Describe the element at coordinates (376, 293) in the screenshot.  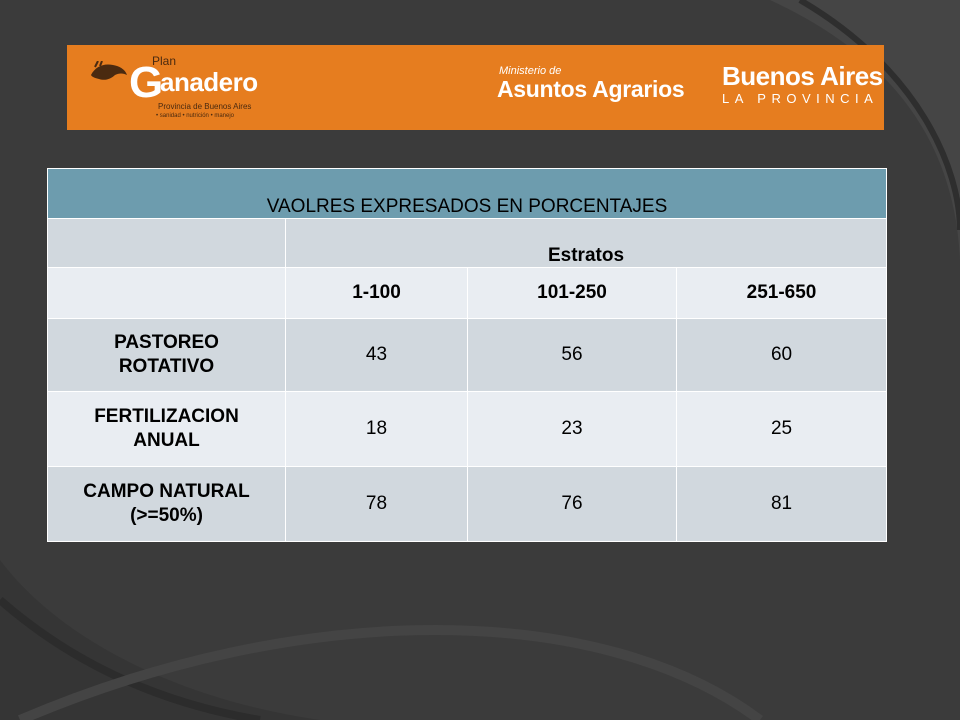
I see `column-header: 1-100` at that location.